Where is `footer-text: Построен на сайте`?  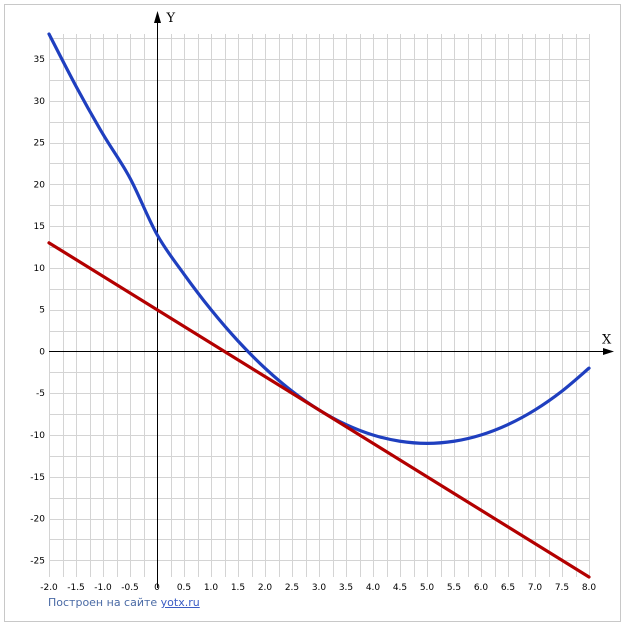
footer-text: Построен на сайте is located at coordinates (103, 602).